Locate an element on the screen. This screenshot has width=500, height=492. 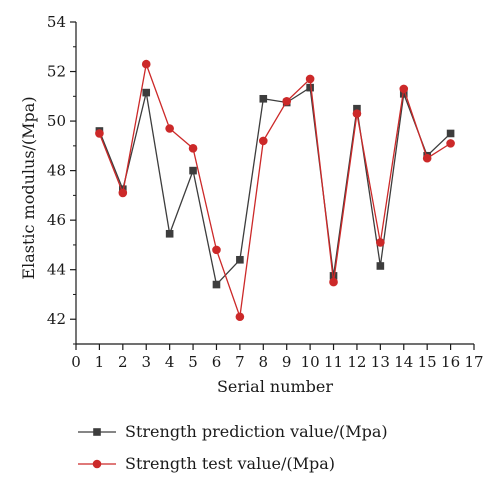
y-tick-label: 52 is located at coordinates (56, 72).